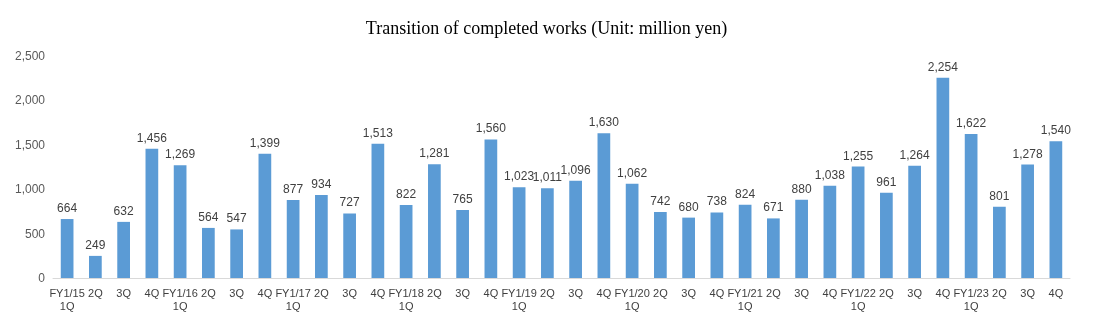 The image size is (1093, 328). What do you see at coordinates (801, 188) in the screenshot?
I see `data-label: 880` at bounding box center [801, 188].